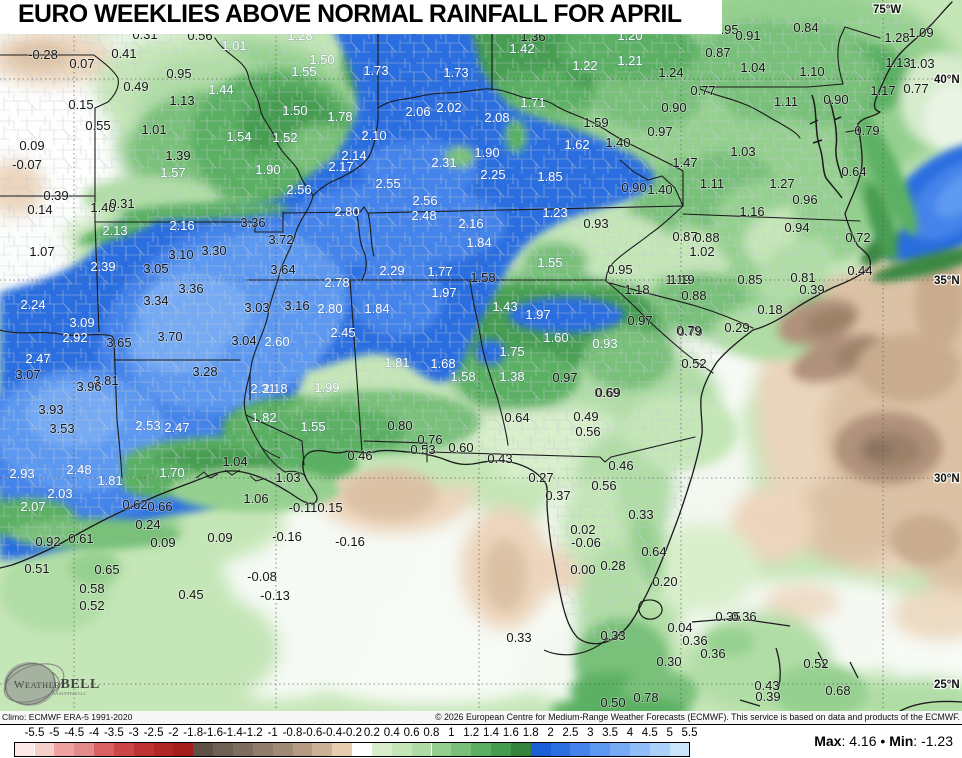 This screenshot has height=758, width=962. Describe the element at coordinates (947, 80) in the screenshot. I see `svg-text: 40°N` at that location.